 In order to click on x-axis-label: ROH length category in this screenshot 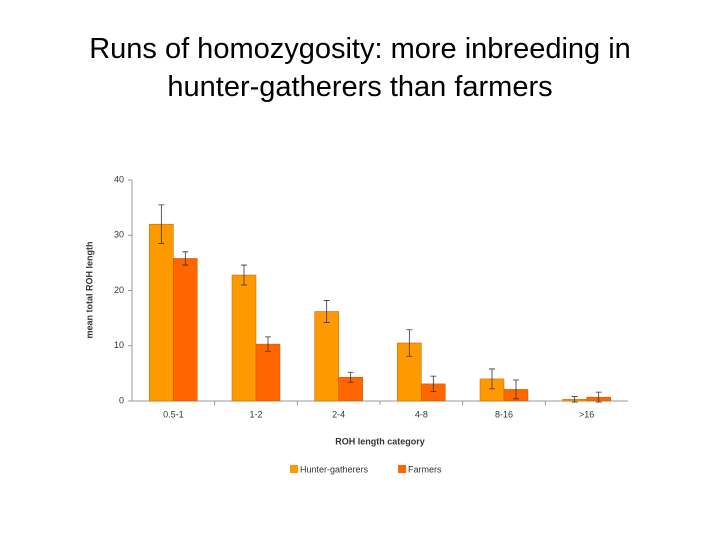, I will do `click(380, 441)`.